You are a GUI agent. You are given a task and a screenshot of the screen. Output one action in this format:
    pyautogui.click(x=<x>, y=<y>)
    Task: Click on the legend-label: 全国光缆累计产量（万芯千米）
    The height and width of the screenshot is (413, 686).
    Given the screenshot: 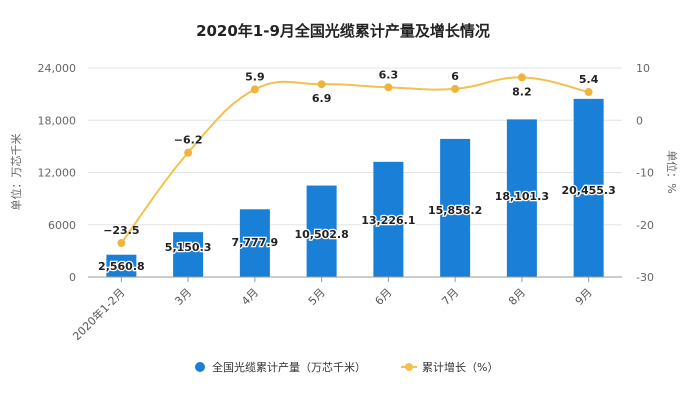 What is the action you would take?
    pyautogui.click(x=289, y=367)
    